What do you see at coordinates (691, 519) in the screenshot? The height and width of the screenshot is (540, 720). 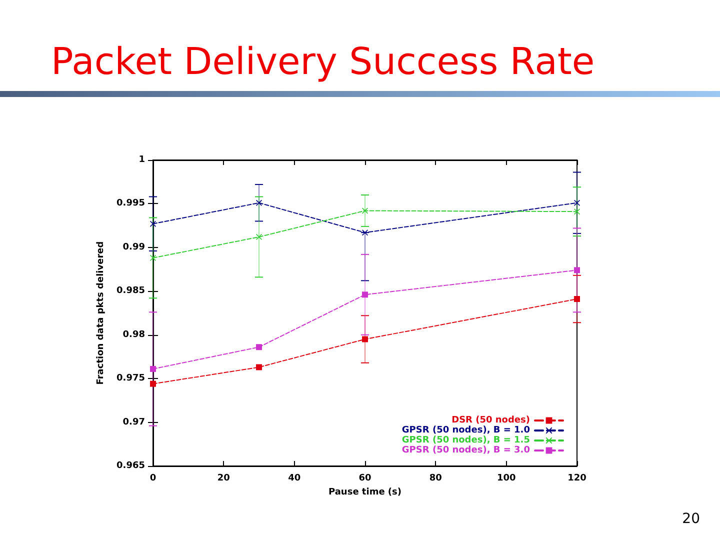 I see `text: 20` at bounding box center [691, 519].